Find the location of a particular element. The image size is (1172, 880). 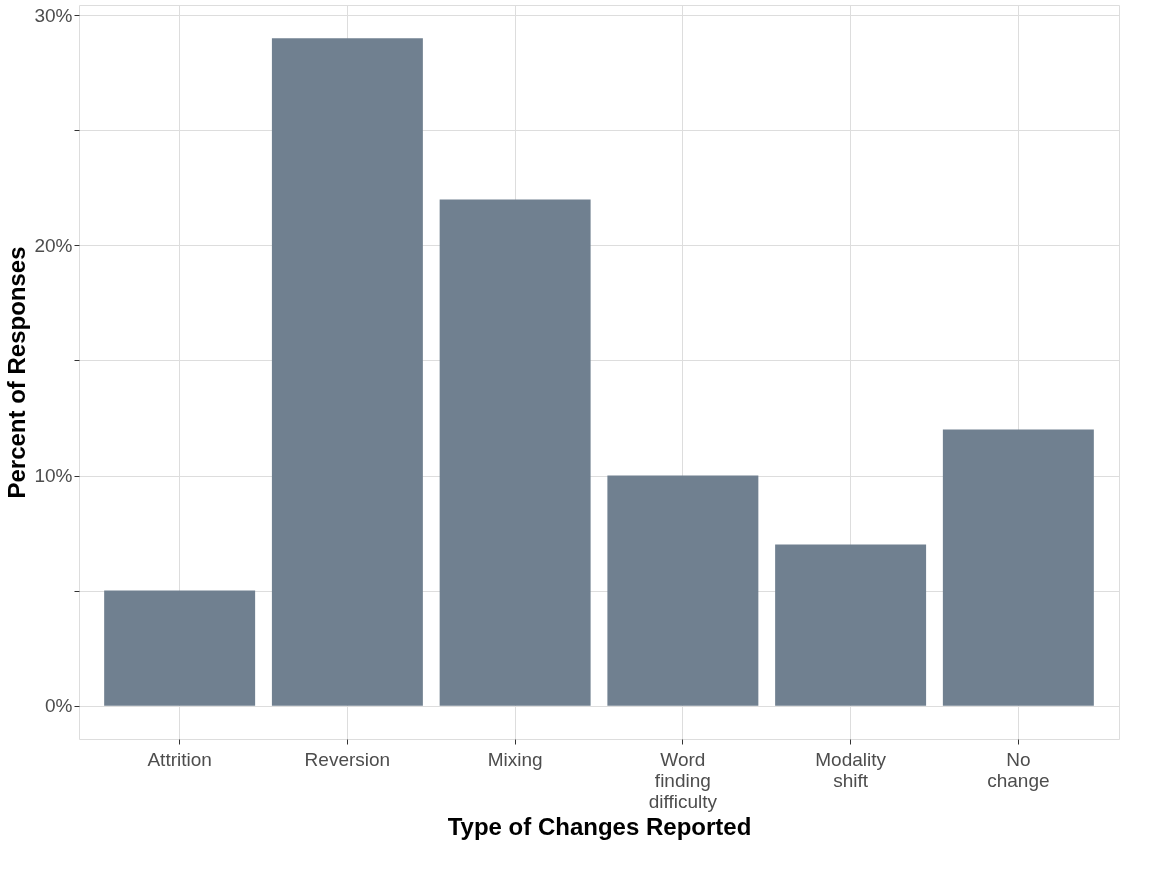

x-tick-label: Attrition is located at coordinates (179, 759).